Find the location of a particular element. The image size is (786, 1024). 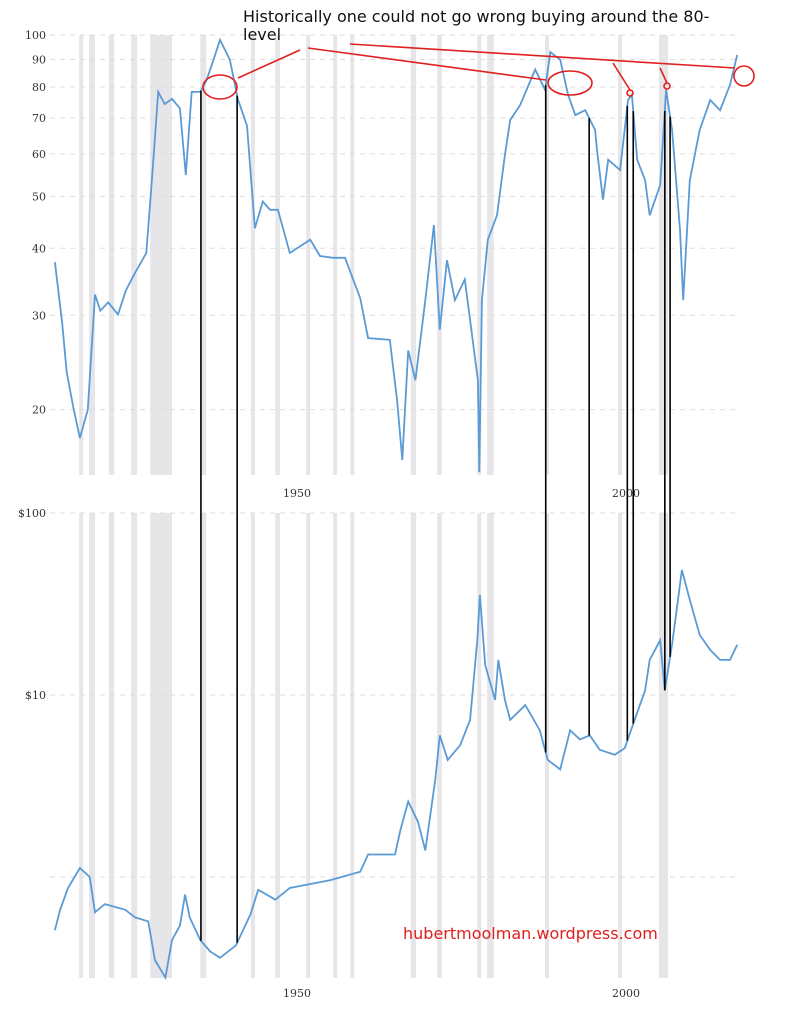

y-tick-label: 30 is located at coordinates (39, 315).